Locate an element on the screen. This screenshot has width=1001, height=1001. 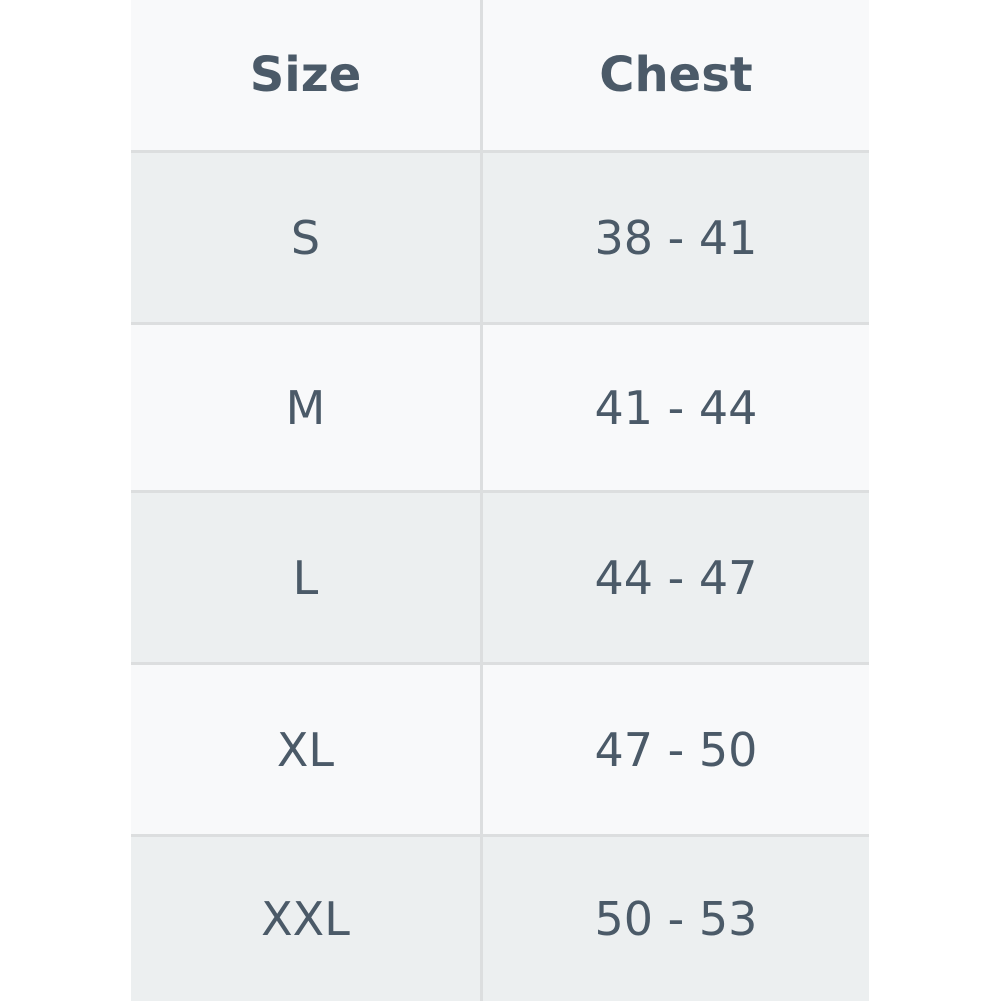
cell-chest: 47 - 50 is located at coordinates (676, 751).